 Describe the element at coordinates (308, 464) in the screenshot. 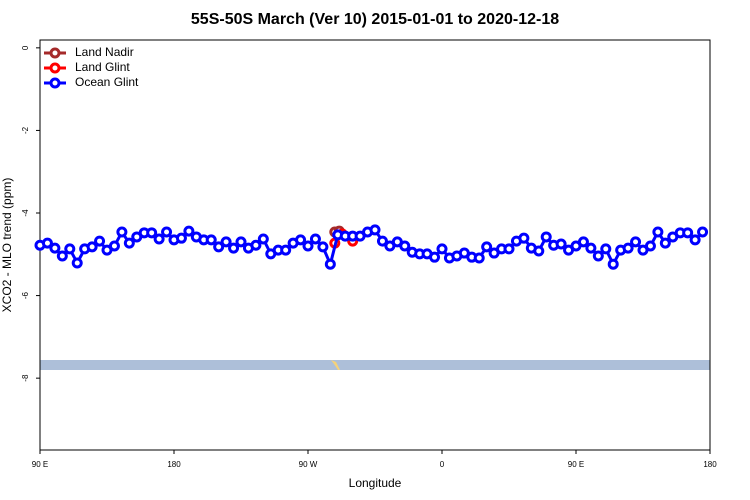

I see `x-tick-label: 90 W` at that location.